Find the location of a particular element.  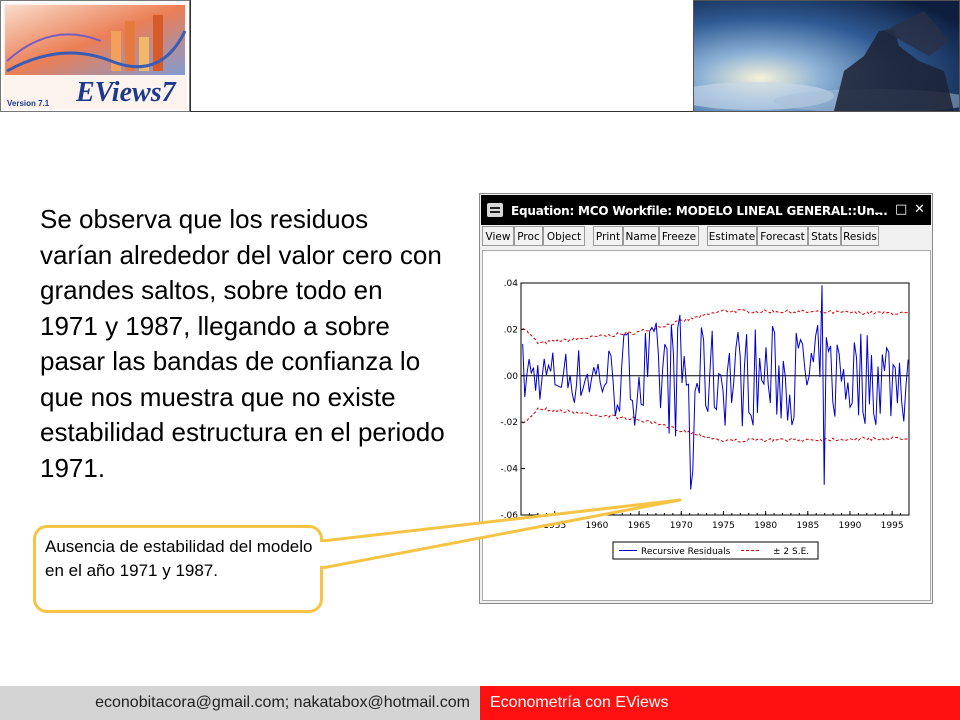

y-tick-label: .00 is located at coordinates (511, 377).